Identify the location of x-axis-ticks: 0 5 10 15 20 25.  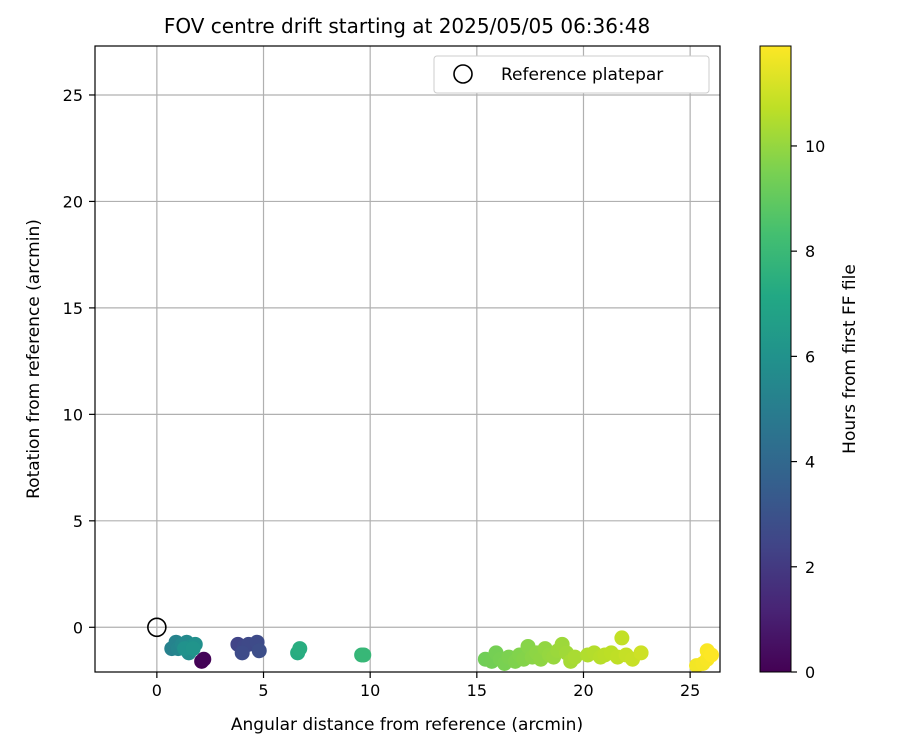
(426, 686).